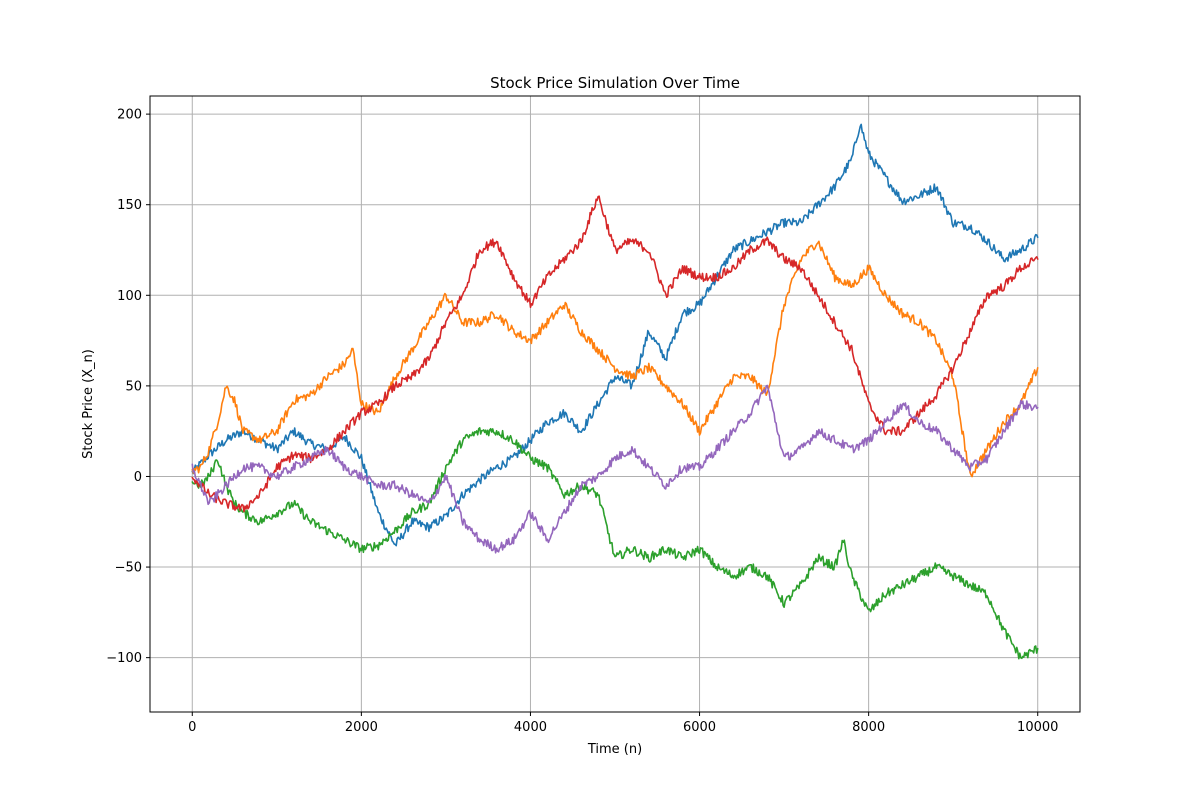 The height and width of the screenshot is (800, 1200). Describe the element at coordinates (124, 658) in the screenshot. I see `y-tick-label: −100` at that location.